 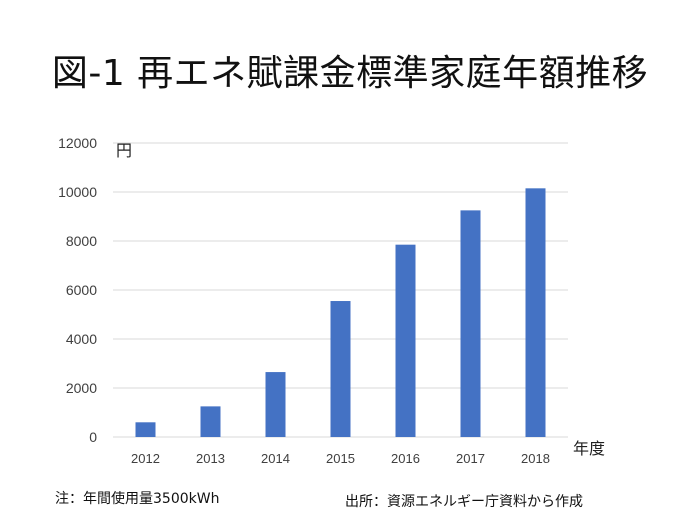 I want to click on y-tick-label: 12000, so click(x=77, y=143).